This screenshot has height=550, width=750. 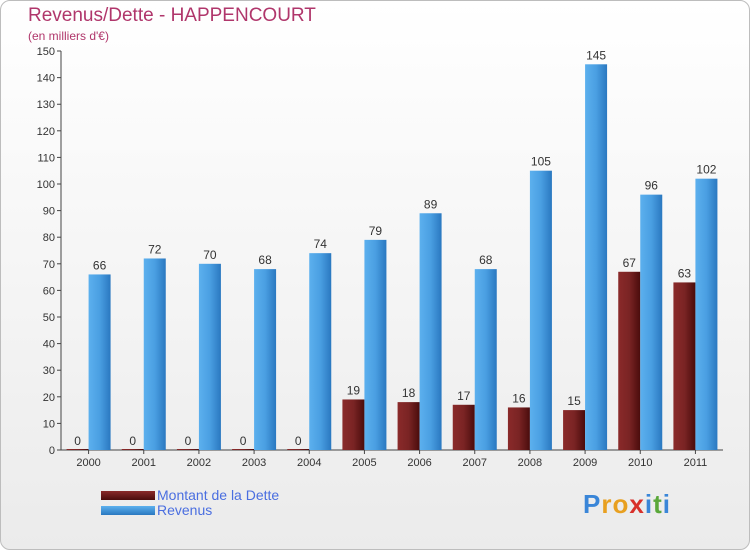 I want to click on x-tick-label: 2007, so click(x=475, y=463).